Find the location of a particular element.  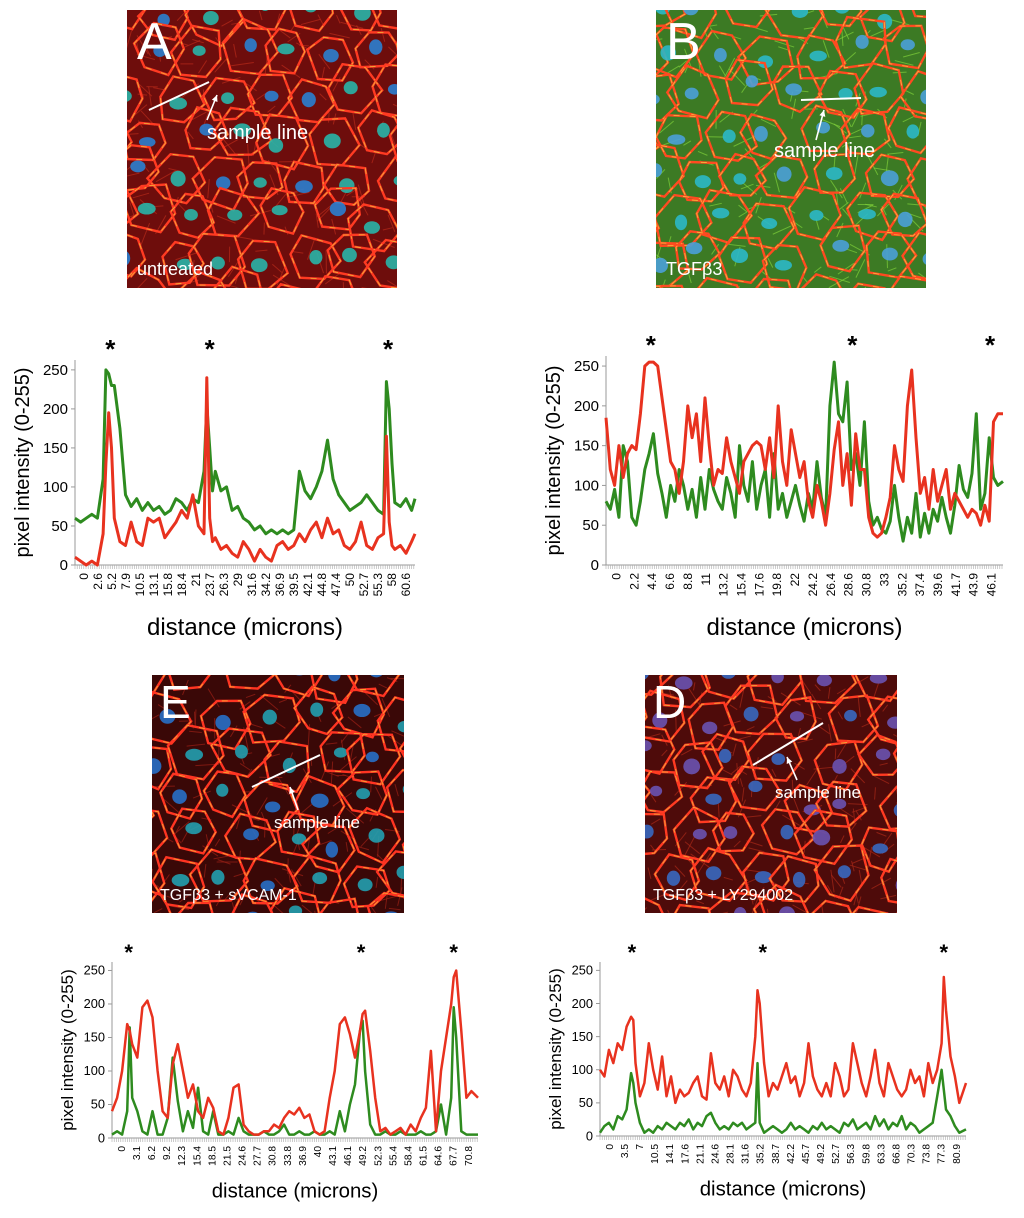

x-tick-label: 21.5 is located at coordinates (227, 1156).